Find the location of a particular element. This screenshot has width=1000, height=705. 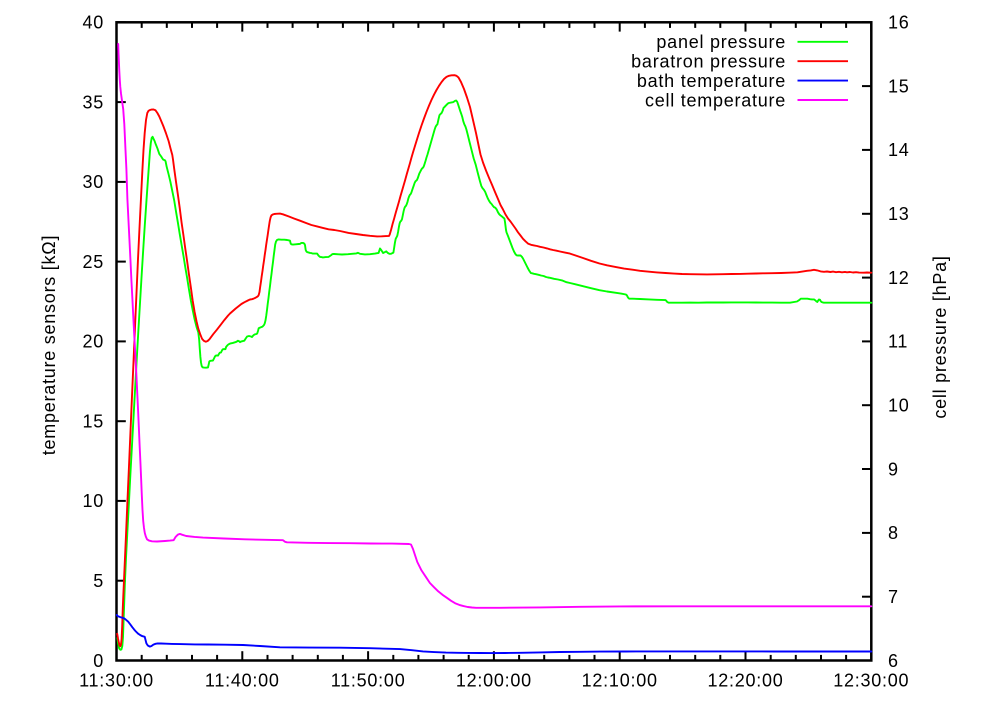

svg-text: 30 is located at coordinates (93, 182).